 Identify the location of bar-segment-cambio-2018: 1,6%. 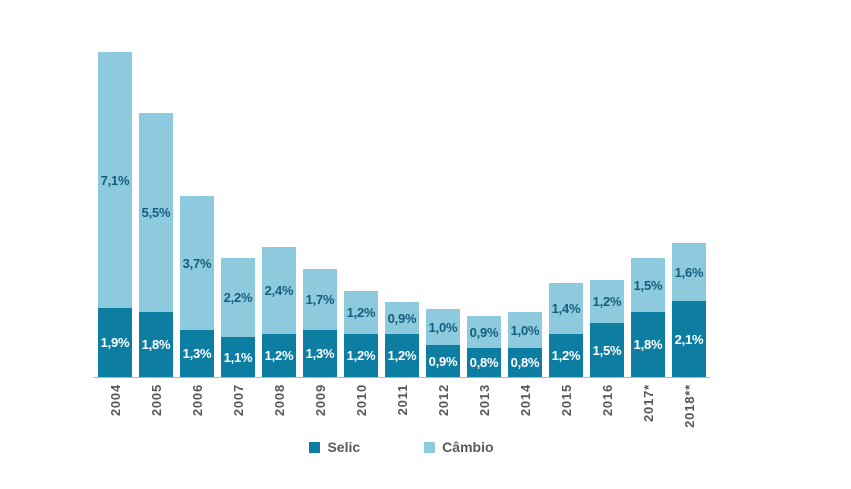
(689, 272).